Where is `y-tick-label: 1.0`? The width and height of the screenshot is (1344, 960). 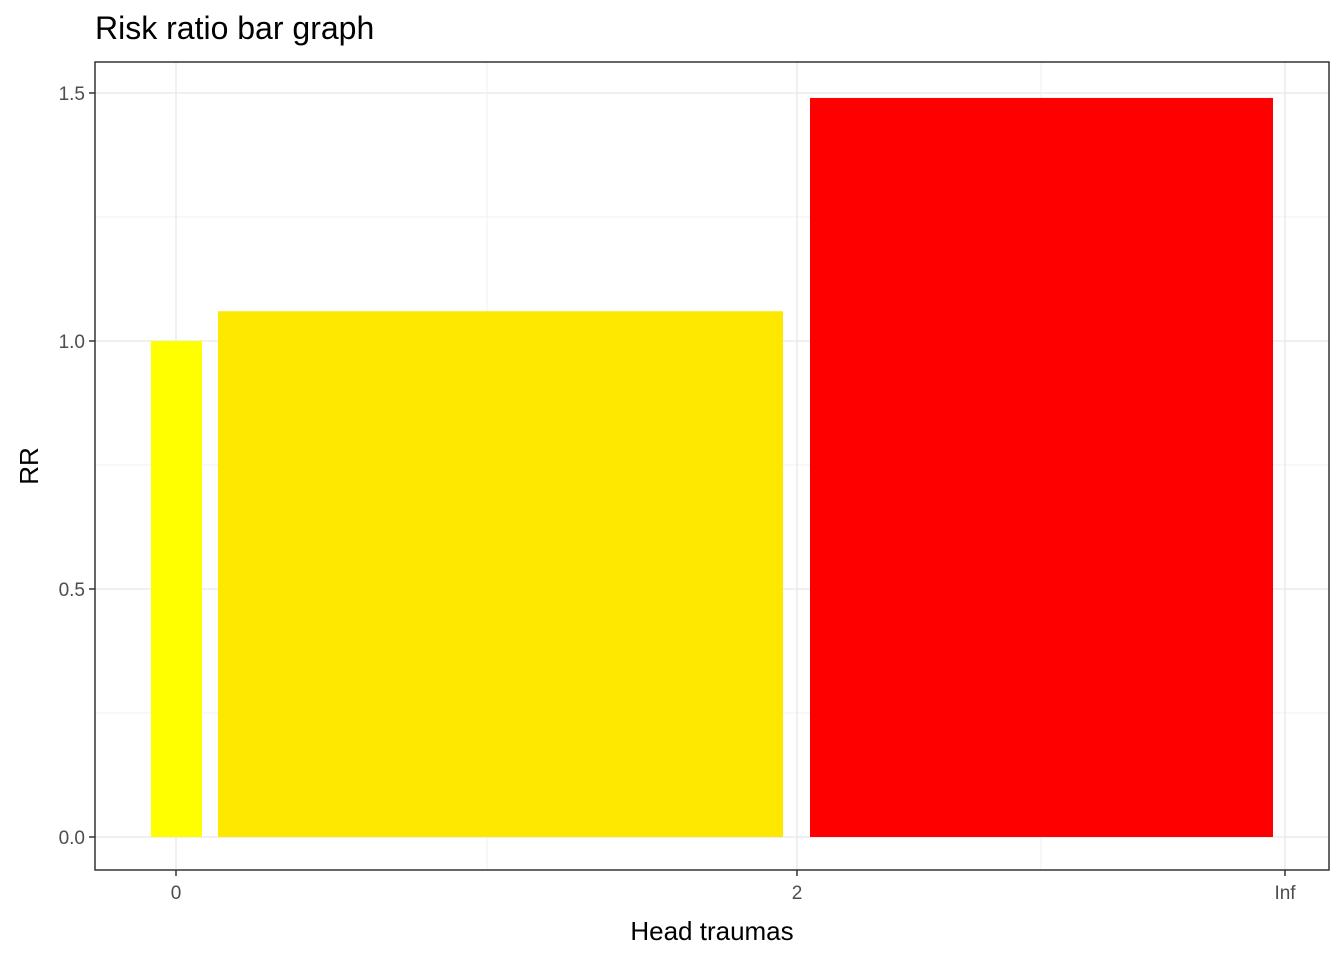
y-tick-label: 1.0 is located at coordinates (72, 342).